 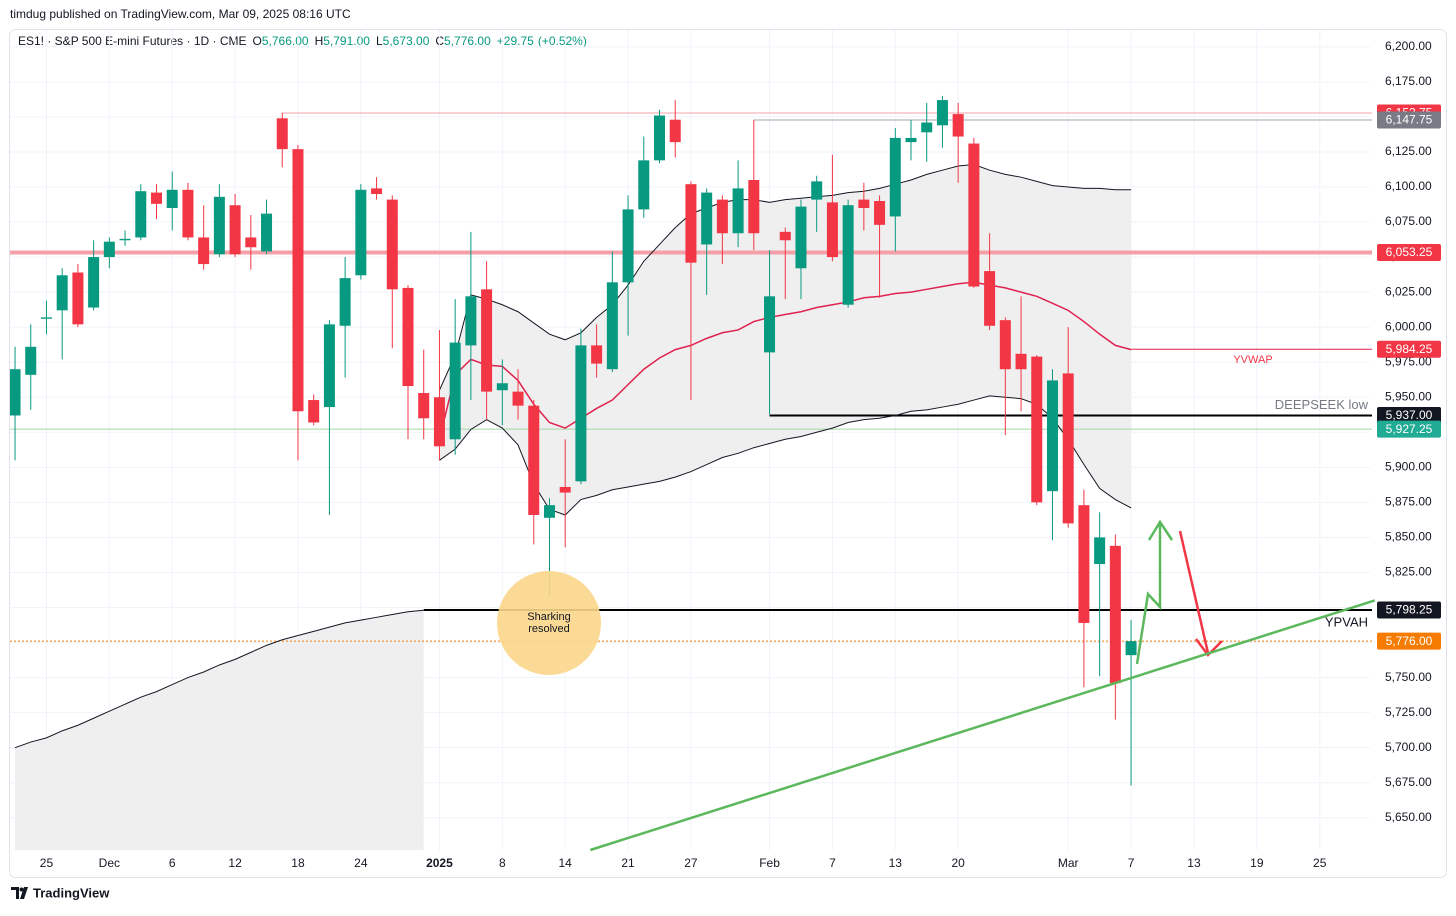 I want to click on level-name: YPVAH, so click(x=1346, y=621).